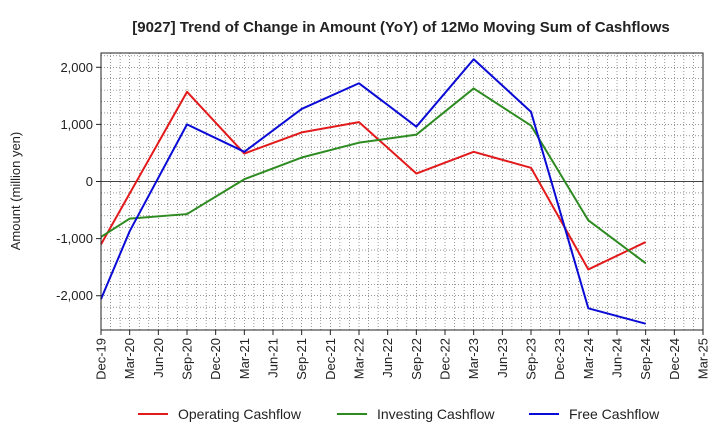  What do you see at coordinates (129, 358) in the screenshot?
I see `x-tick-label: Mar-20` at bounding box center [129, 358].